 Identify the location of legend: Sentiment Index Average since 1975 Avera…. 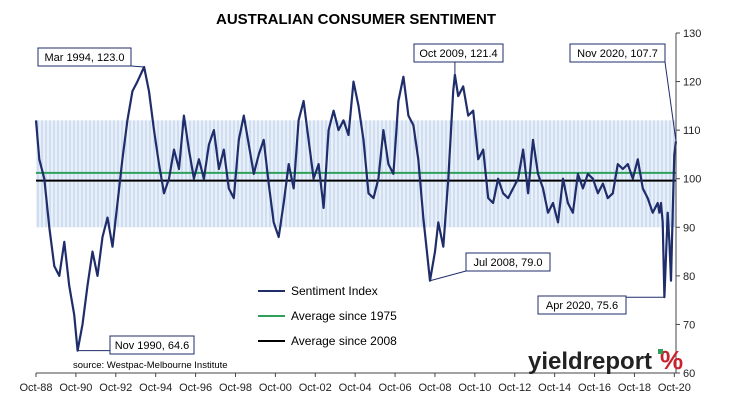
(327, 316).